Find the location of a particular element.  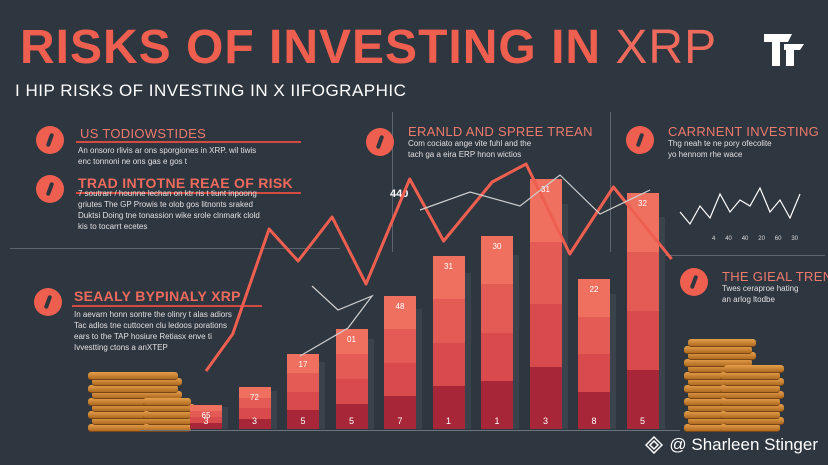

section-heading-current: CARRNENT INVESTING is located at coordinates (744, 131).